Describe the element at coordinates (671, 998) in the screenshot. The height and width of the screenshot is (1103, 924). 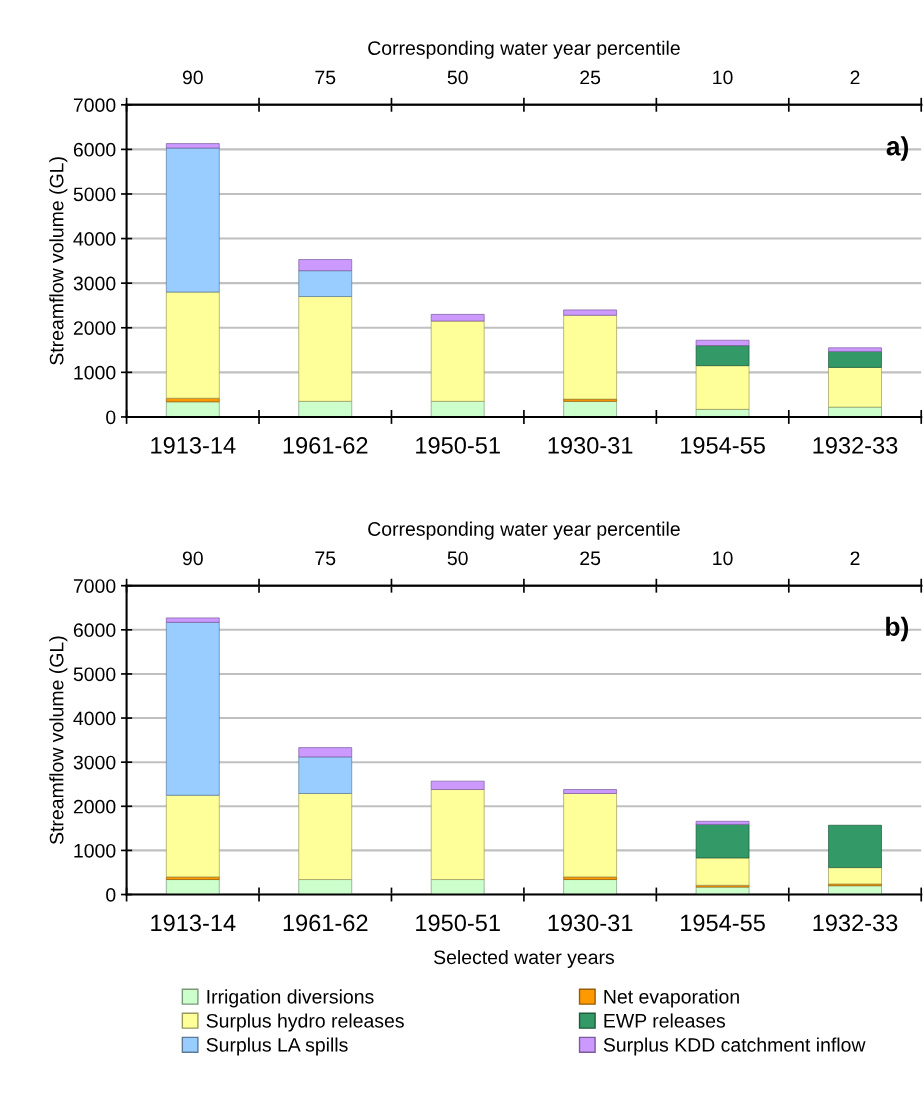
I see `legend-label: Net evaporation` at that location.